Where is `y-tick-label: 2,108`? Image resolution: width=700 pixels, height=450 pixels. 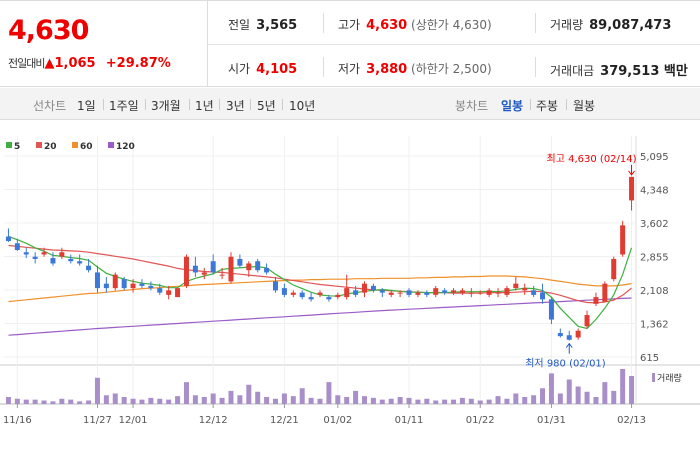
y-tick-label: 2,108 is located at coordinates (654, 291).